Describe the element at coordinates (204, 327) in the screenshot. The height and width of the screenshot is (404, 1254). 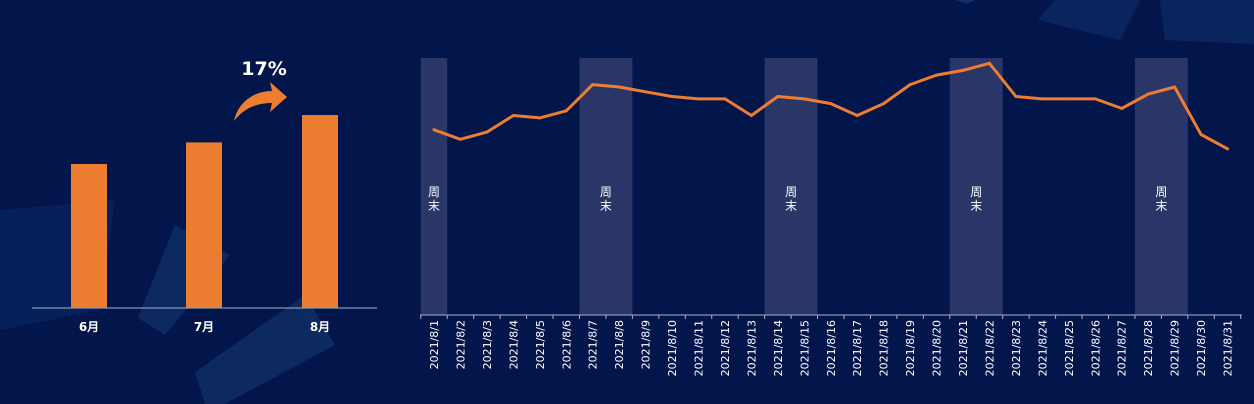
I see `bar-category-label: 7月` at that location.